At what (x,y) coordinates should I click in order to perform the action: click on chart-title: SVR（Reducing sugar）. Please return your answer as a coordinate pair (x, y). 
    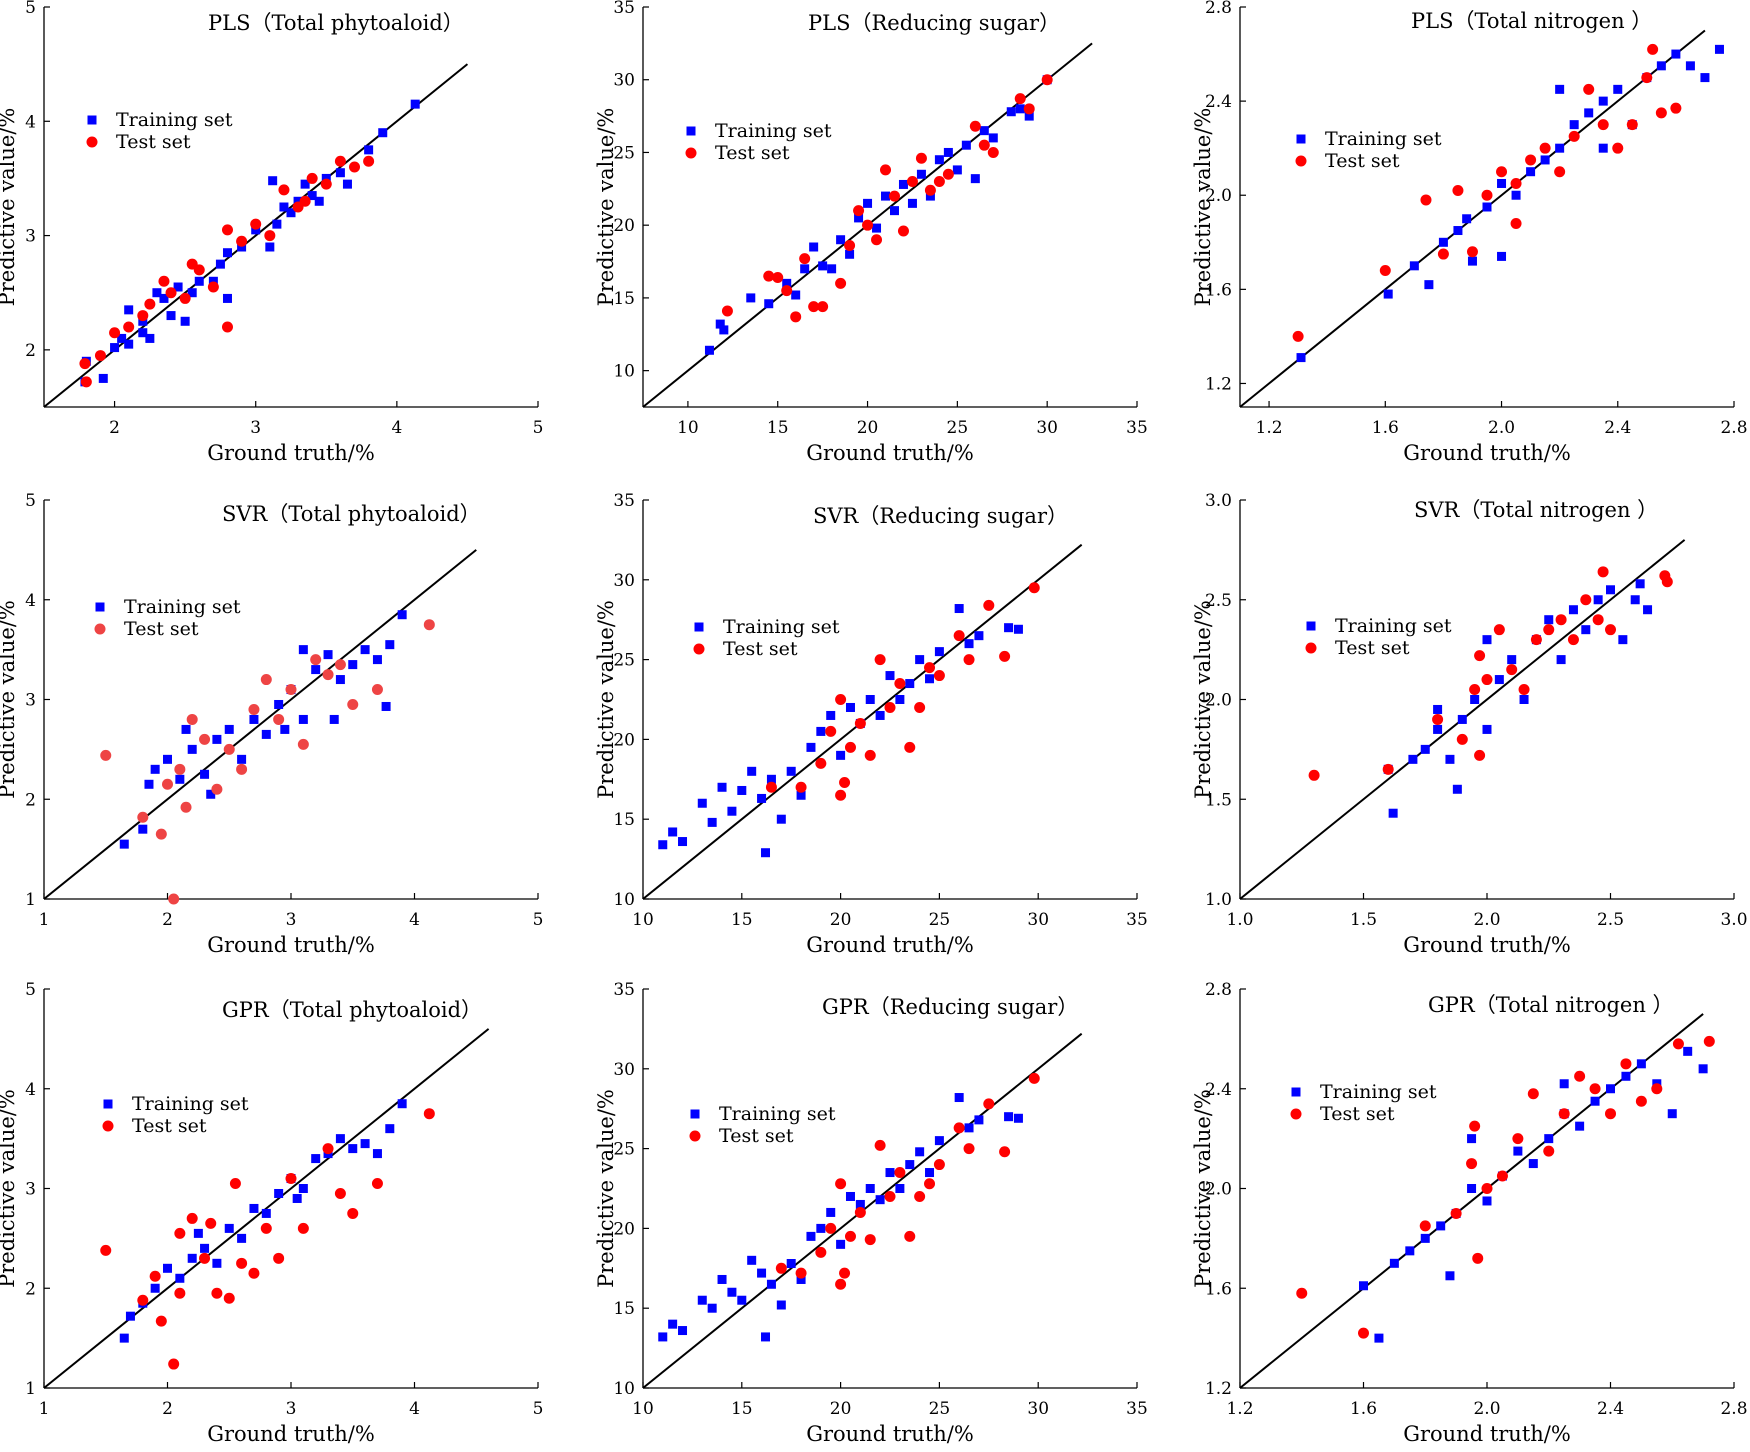
    Looking at the image, I should click on (940, 516).